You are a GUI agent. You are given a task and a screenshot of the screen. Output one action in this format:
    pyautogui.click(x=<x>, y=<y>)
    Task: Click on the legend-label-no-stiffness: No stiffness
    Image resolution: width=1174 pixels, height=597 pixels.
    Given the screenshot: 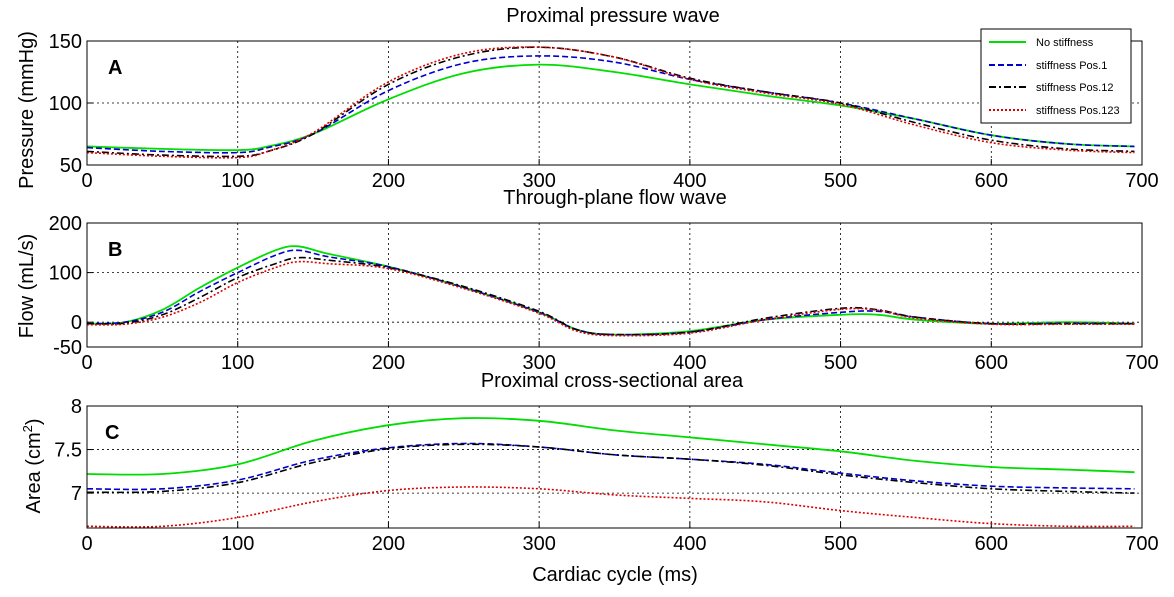 What is the action you would take?
    pyautogui.click(x=1065, y=43)
    